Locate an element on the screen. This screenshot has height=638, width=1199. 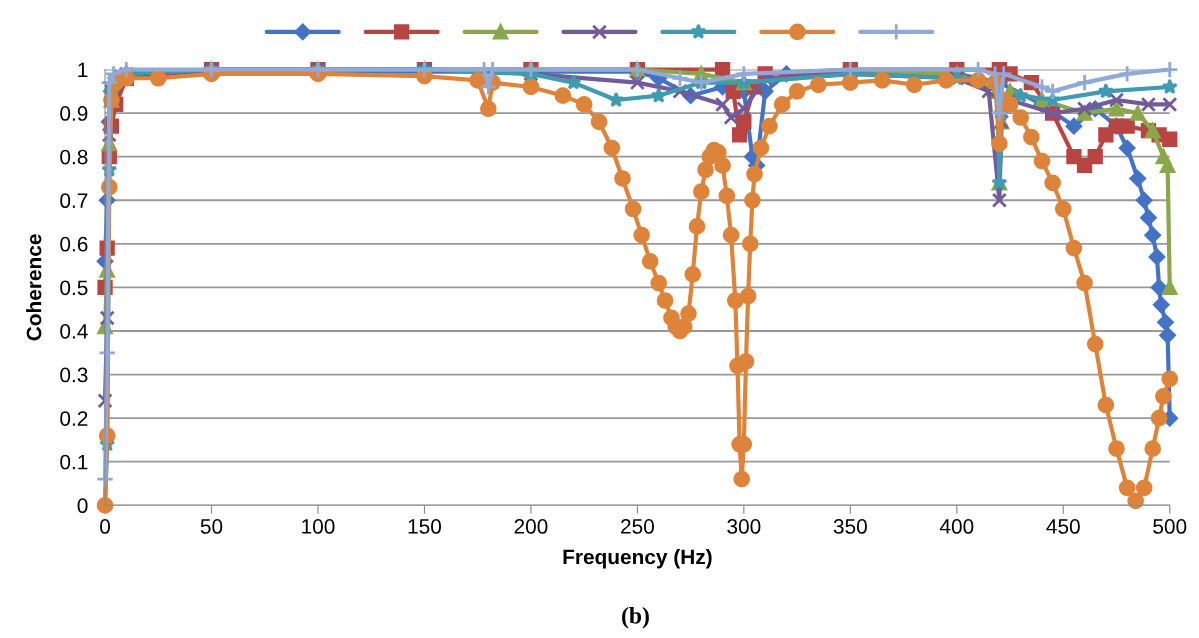
x-tick-label: 150 is located at coordinates (425, 526).